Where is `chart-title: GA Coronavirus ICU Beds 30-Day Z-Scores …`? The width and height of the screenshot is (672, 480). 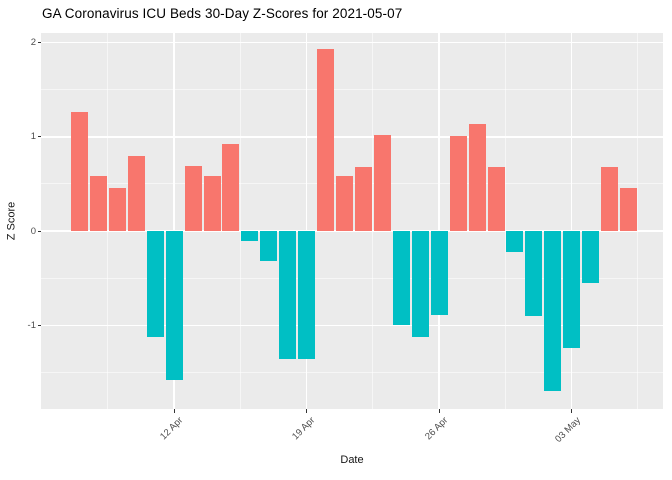
chart-title: GA Coronavirus ICU Beds 30-Day Z-Scores … is located at coordinates (222, 13).